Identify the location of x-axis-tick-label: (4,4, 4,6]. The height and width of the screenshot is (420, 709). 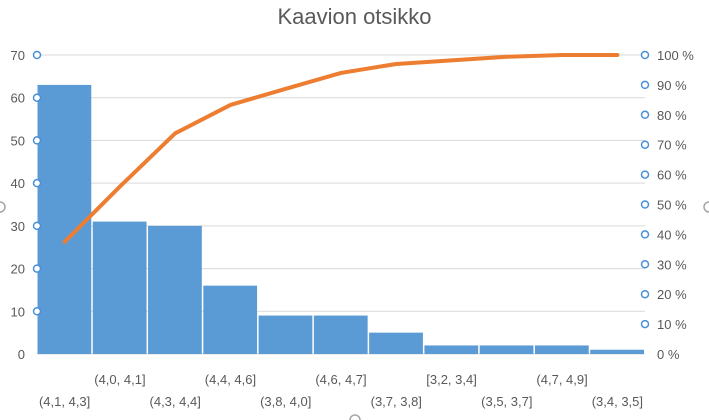
(230, 379).